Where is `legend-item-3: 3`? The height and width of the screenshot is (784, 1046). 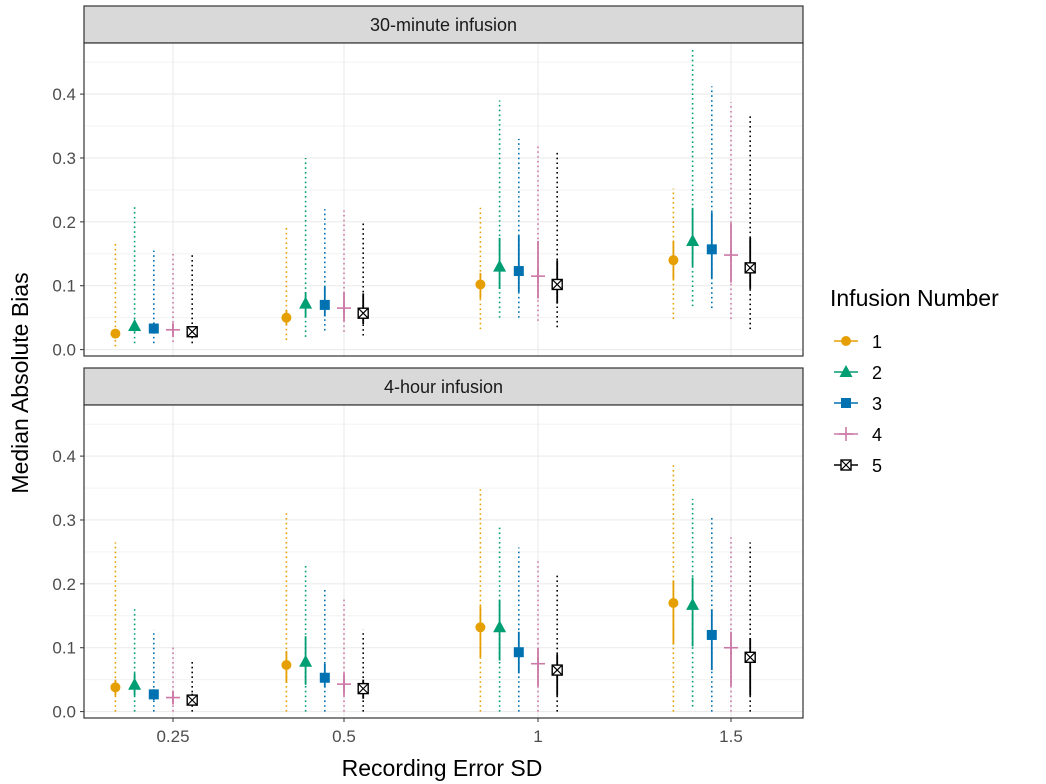
legend-item-3: 3 is located at coordinates (858, 404).